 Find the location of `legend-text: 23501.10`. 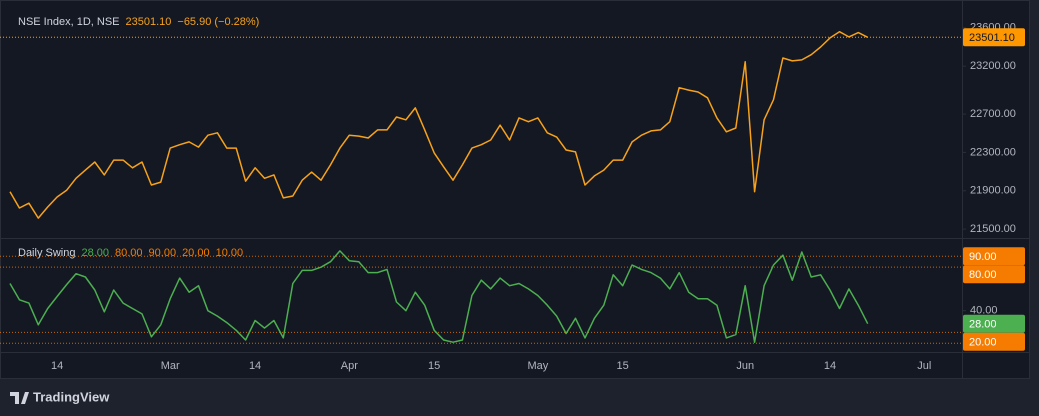

legend-text: 23501.10 is located at coordinates (149, 22).